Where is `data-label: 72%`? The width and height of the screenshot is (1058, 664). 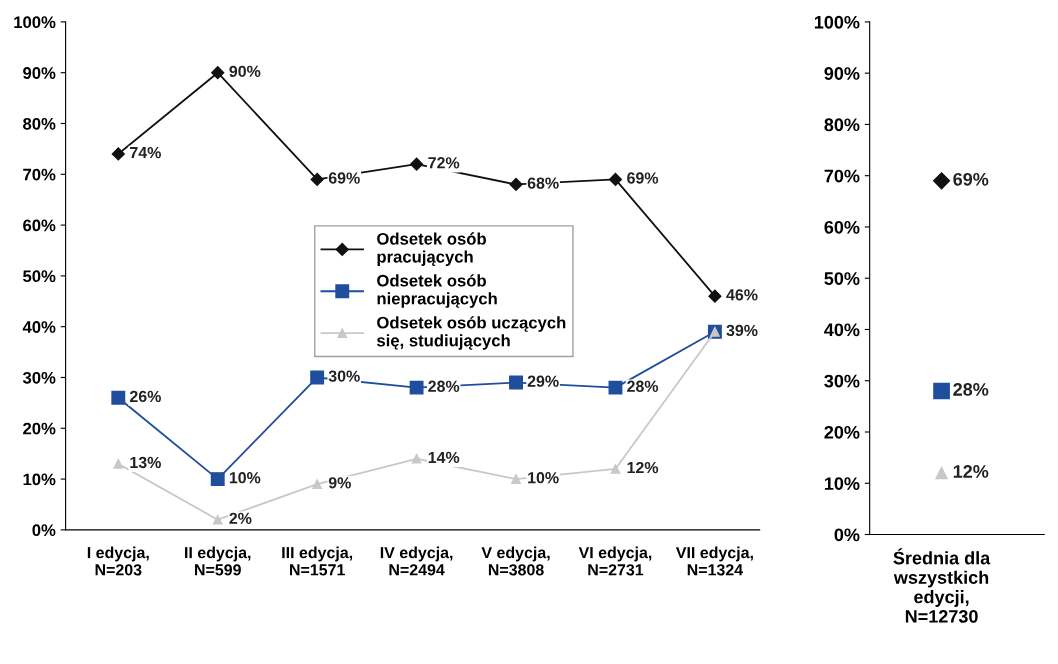 data-label: 72% is located at coordinates (444, 163).